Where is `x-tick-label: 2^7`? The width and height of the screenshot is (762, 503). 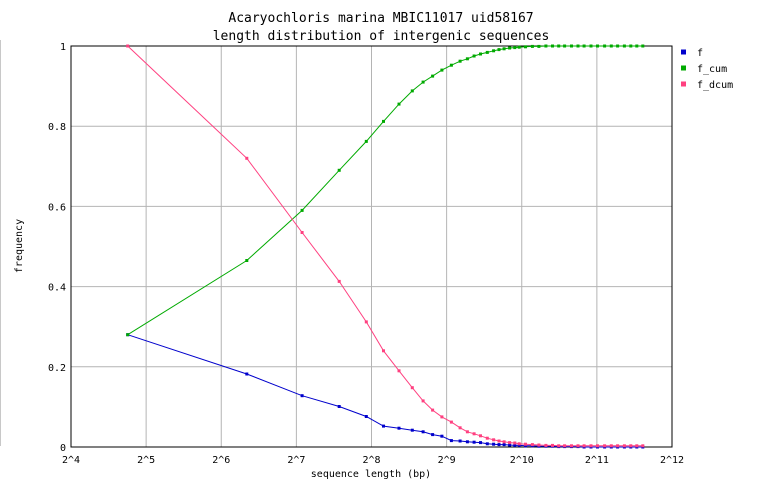
x-tick-label: 2^7 is located at coordinates (296, 460).